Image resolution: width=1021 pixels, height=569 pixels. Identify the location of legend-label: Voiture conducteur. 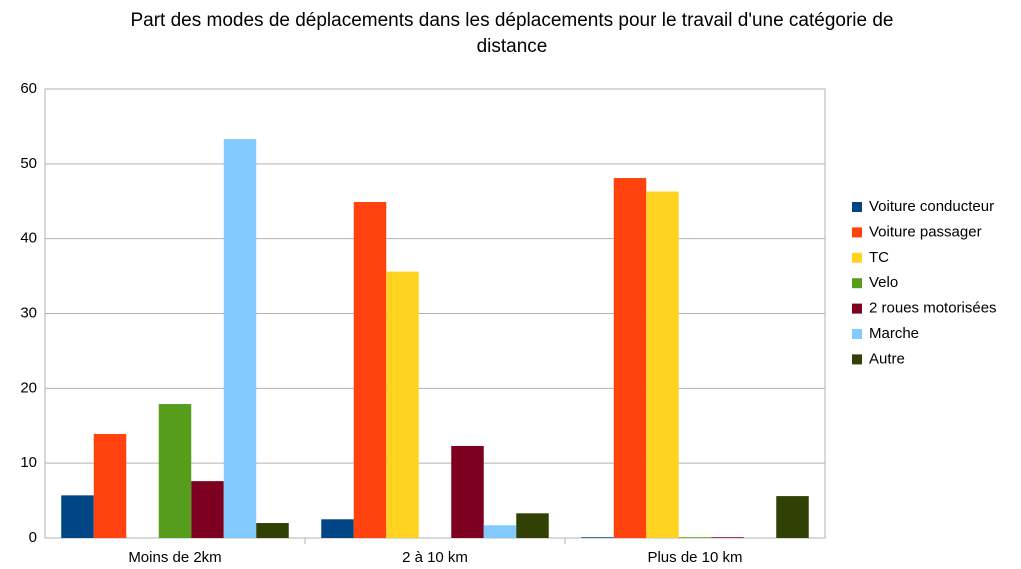
(931, 206).